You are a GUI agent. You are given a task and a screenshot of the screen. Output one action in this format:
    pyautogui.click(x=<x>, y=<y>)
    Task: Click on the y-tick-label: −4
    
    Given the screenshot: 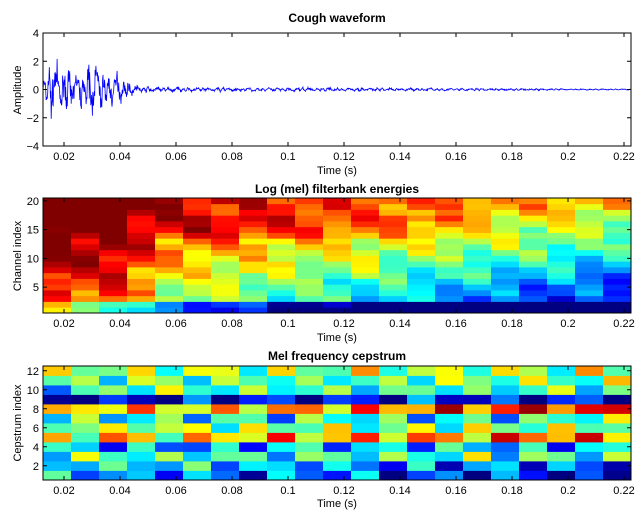 What is the action you would take?
    pyautogui.click(x=32, y=147)
    